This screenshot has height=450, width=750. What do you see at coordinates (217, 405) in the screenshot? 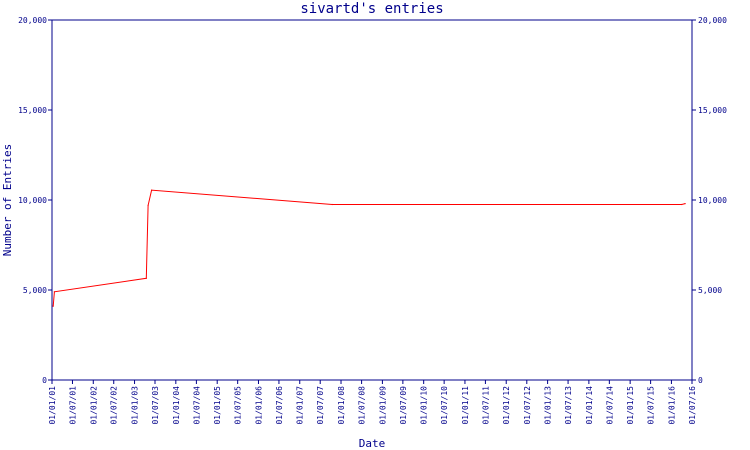
I see `x-tick-label: 01/01/05` at bounding box center [217, 405].